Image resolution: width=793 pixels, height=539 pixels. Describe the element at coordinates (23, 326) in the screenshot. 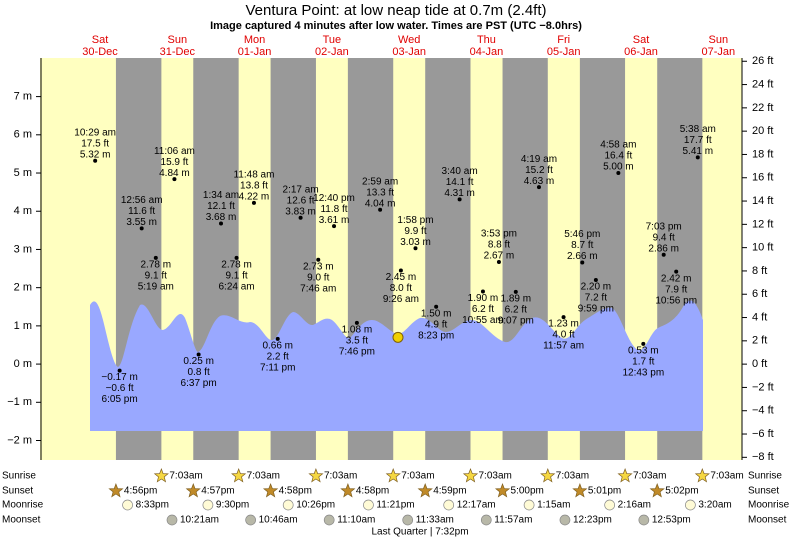

I see `y-tick-label: 1 m` at that location.